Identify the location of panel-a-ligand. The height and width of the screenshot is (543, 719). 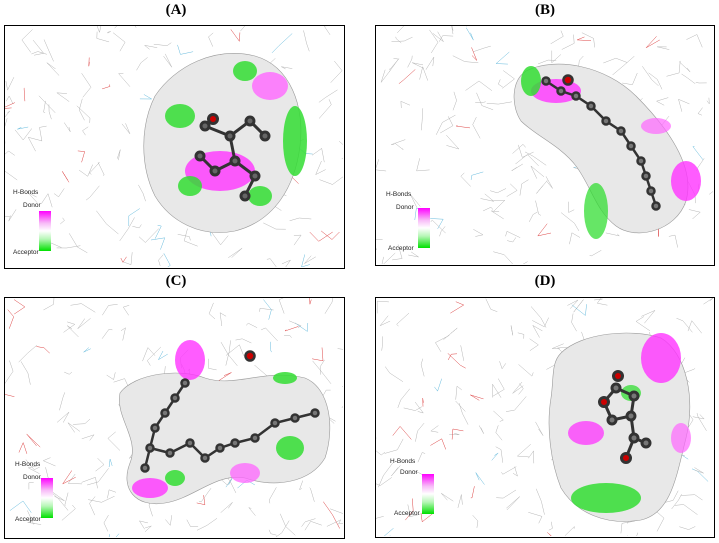
(232, 157).